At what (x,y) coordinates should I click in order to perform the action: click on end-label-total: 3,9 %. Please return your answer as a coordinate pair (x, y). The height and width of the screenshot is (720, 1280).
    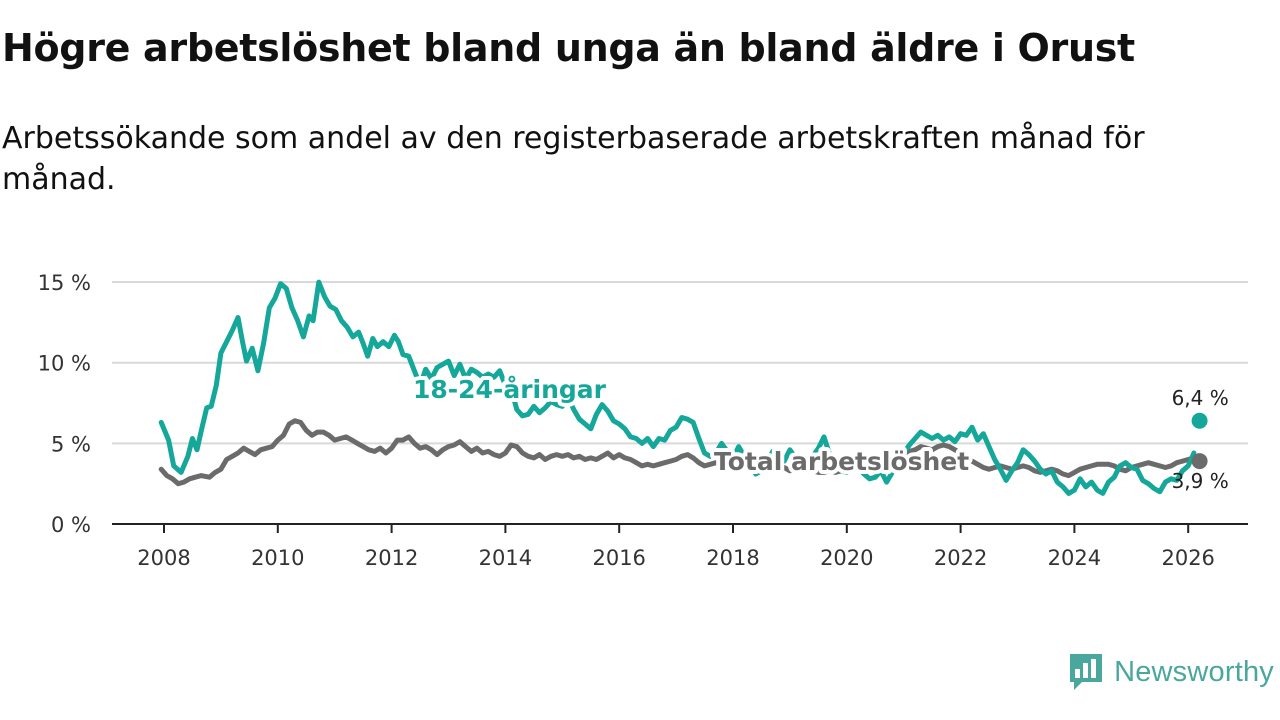
    Looking at the image, I should click on (1200, 481).